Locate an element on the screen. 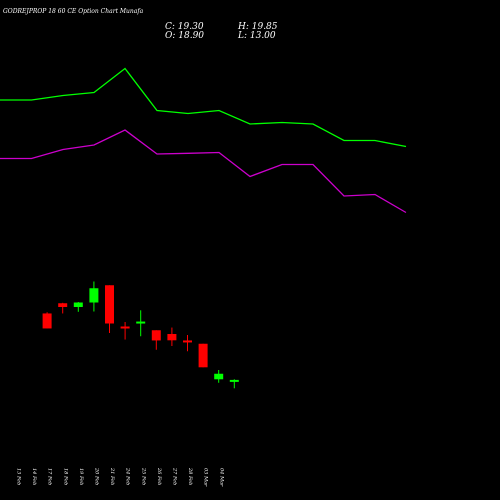  x-tick-label: 04 Mar is located at coordinates (221, 477).